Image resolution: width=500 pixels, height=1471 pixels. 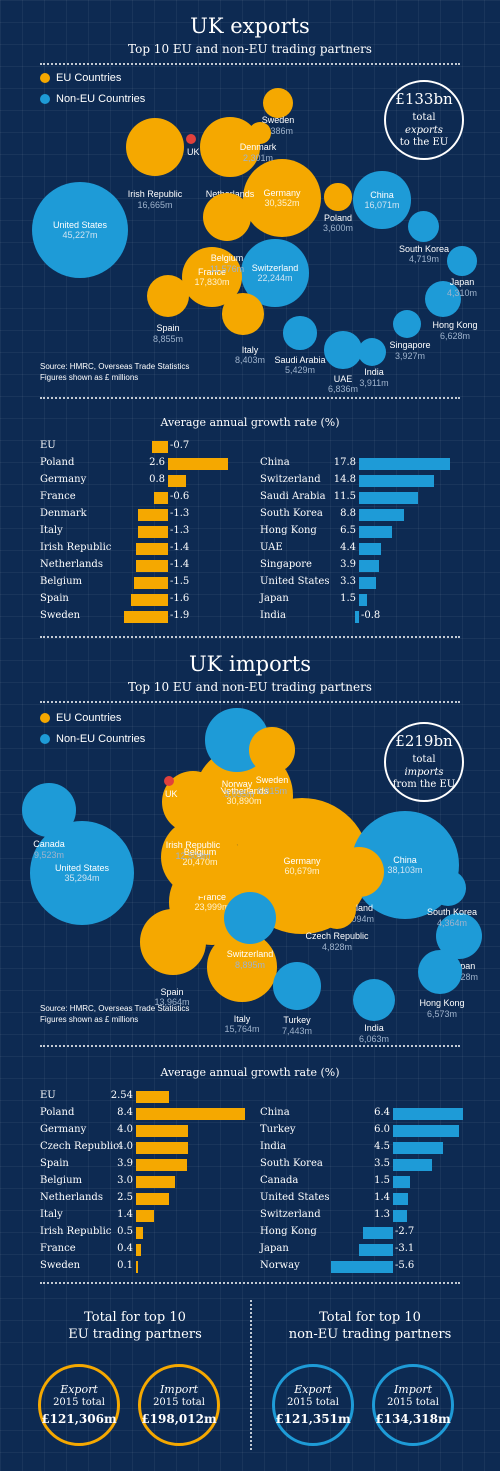 What do you see at coordinates (338, 228) in the screenshot?
I see `bubble-value: 3,600m` at bounding box center [338, 228].